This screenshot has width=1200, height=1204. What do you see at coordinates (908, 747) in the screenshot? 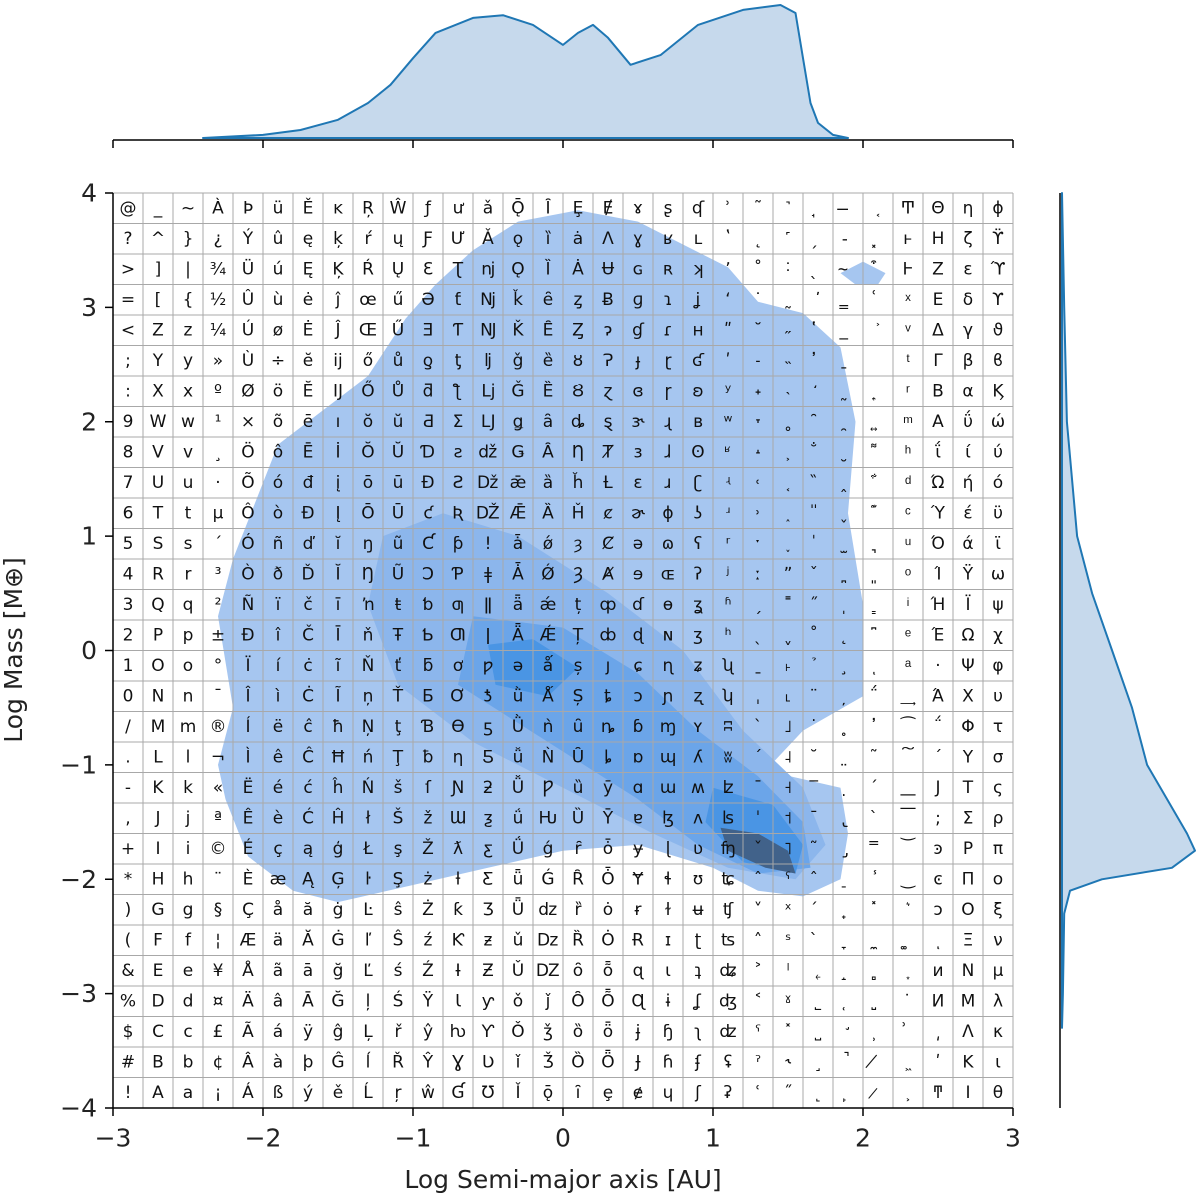
I see `glyph: ͠` at bounding box center [908, 747].